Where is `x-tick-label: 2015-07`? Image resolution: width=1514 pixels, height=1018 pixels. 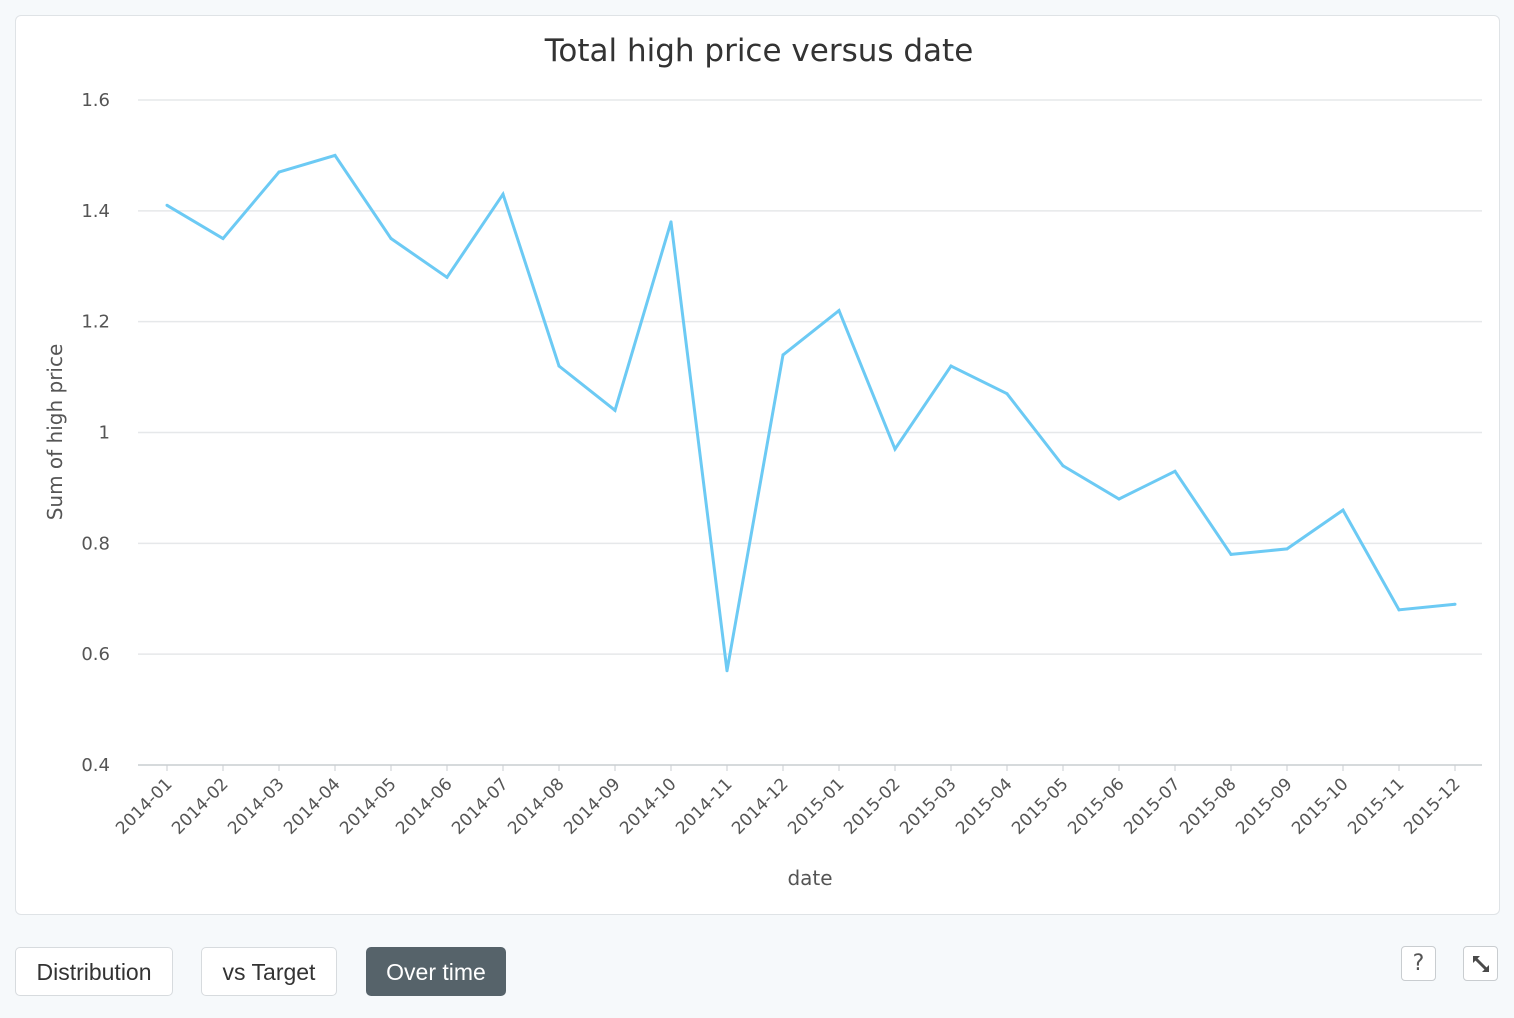
x-tick-label: 2015-07 is located at coordinates (1152, 806).